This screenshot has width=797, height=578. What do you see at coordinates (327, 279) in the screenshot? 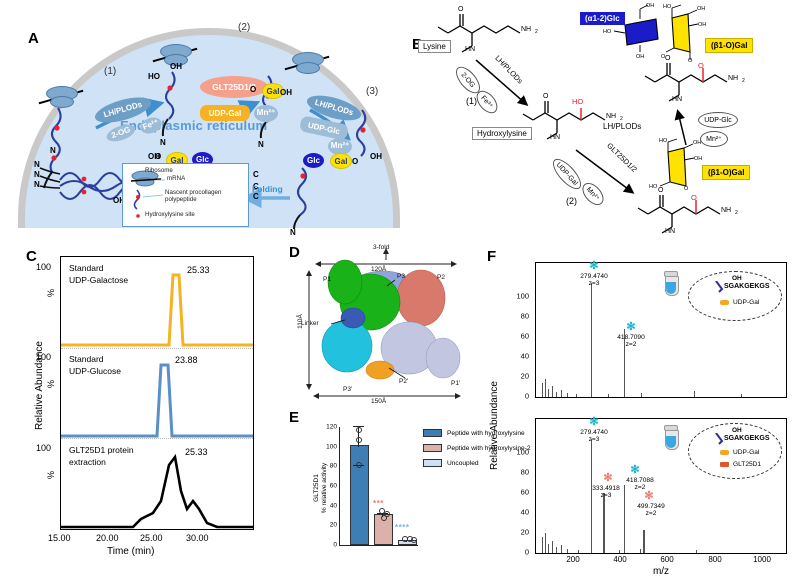
I see `panel-d-p1: P1` at bounding box center [327, 279].